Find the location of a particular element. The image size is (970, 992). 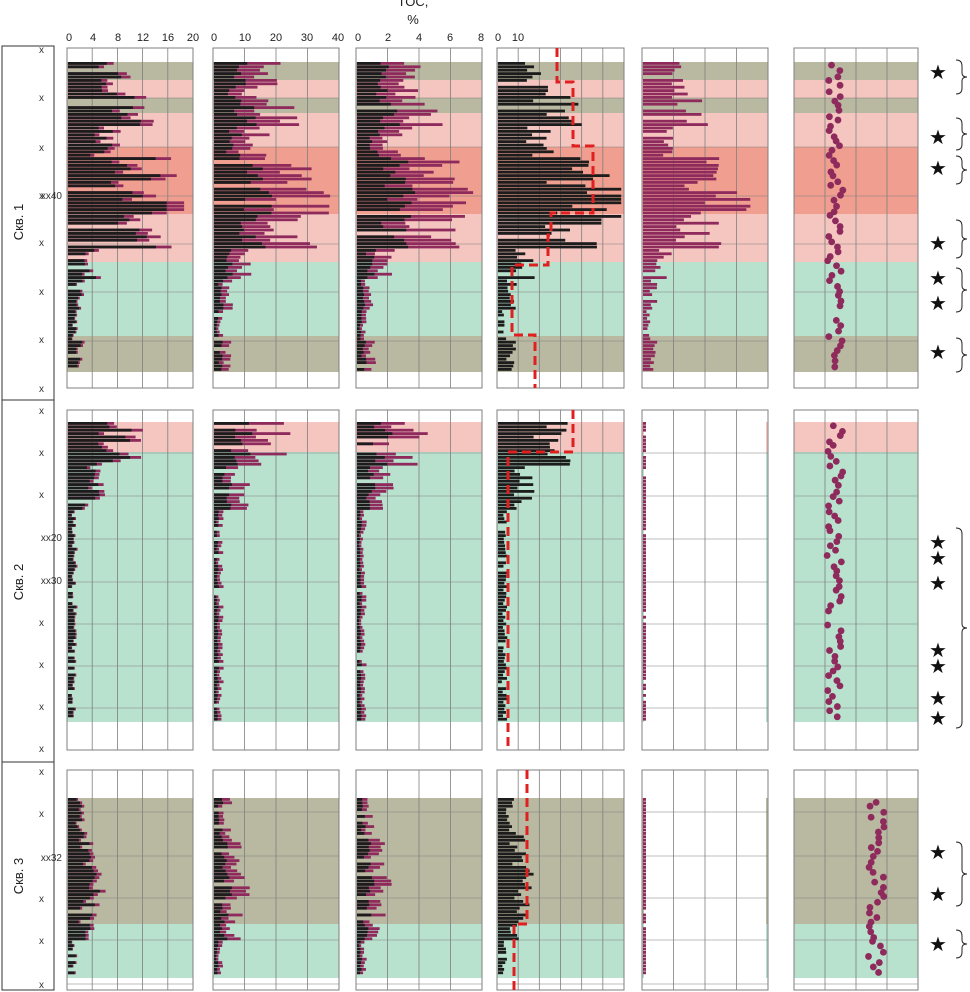

depth-label: xx40 is located at coordinates (52, 196).